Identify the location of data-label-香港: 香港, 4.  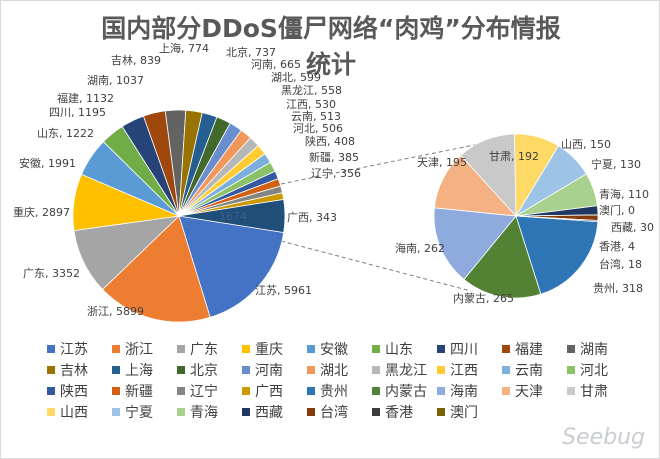
(617, 246).